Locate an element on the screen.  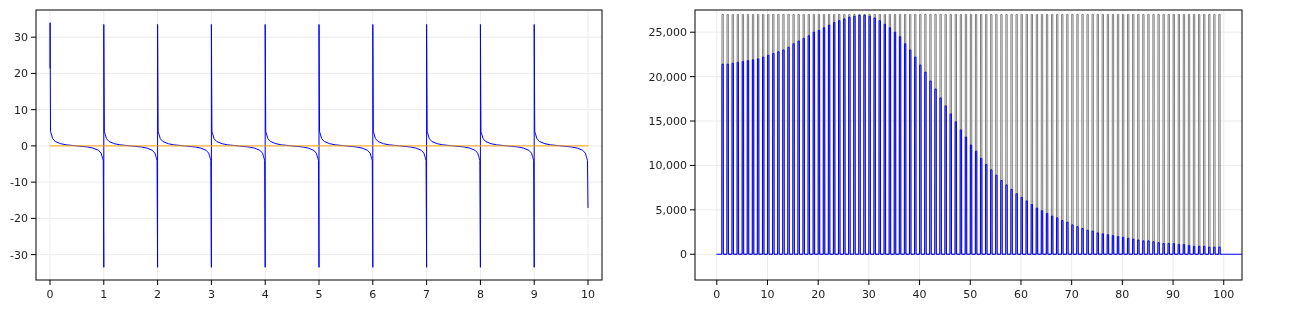
y-tick-label: -10 is located at coordinates (19, 183).